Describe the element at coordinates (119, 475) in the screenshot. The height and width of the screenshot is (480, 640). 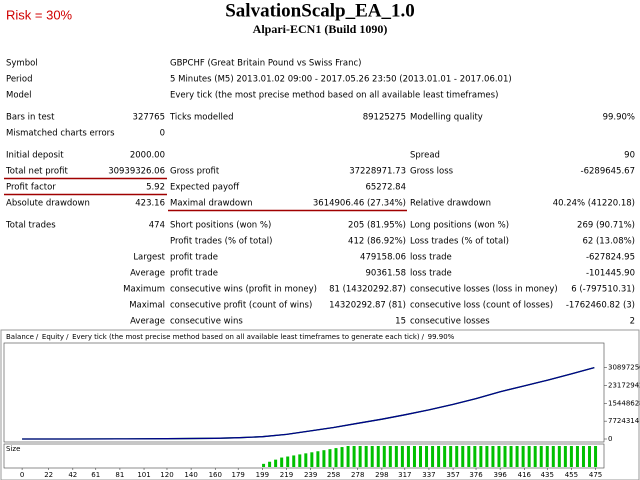
I see `x-tick-label: 81` at that location.